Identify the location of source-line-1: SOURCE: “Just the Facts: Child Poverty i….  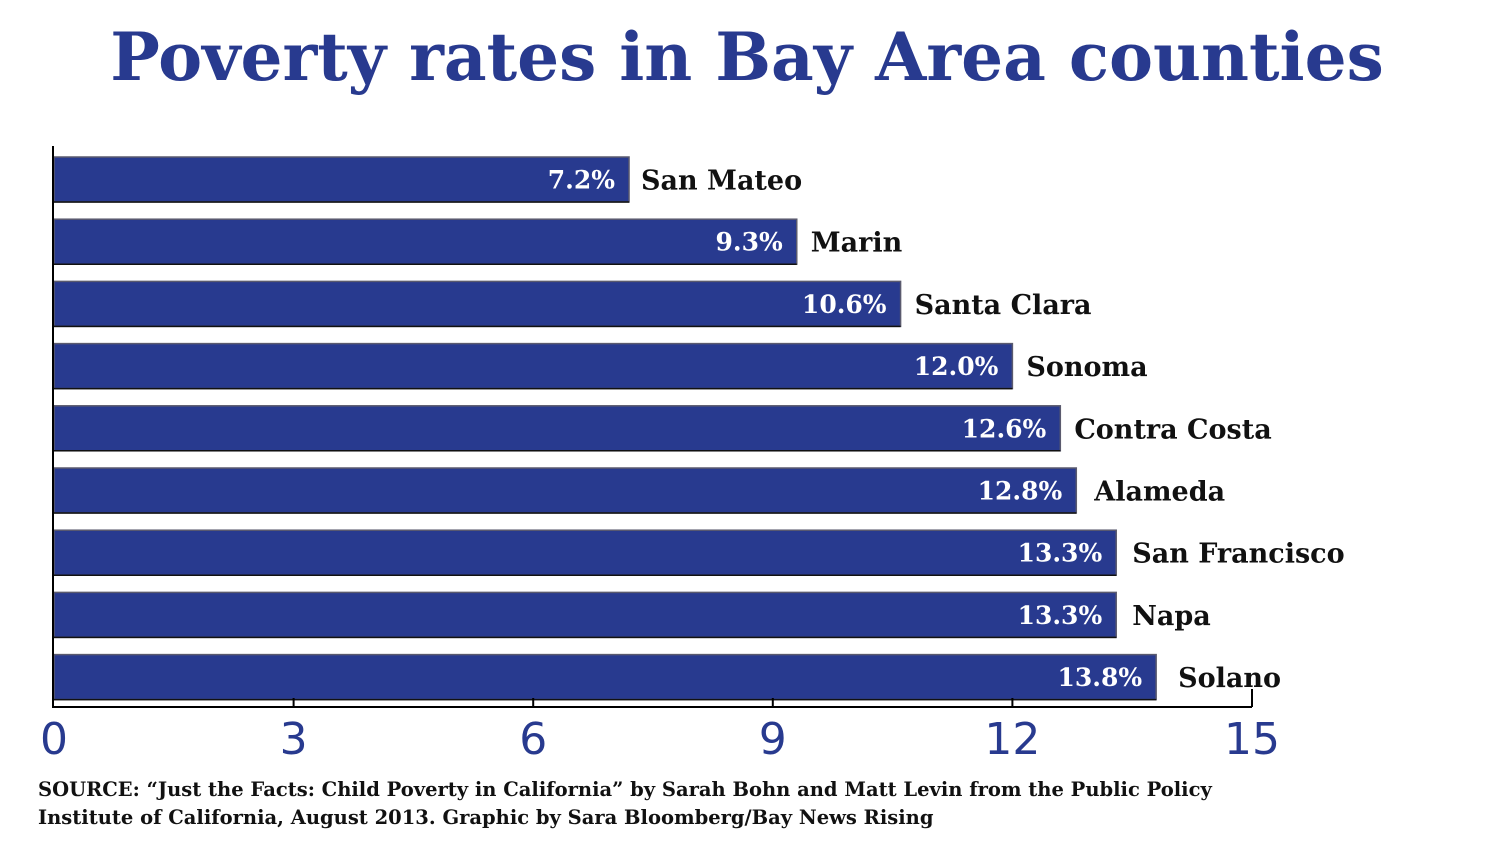
(625, 789).